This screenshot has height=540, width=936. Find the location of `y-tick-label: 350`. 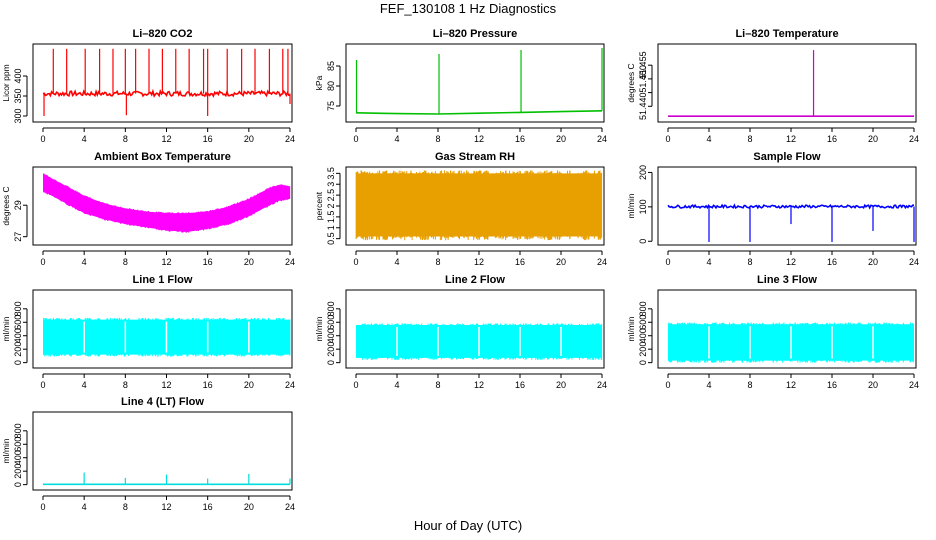

y-tick-label: 350 is located at coordinates (18, 95).